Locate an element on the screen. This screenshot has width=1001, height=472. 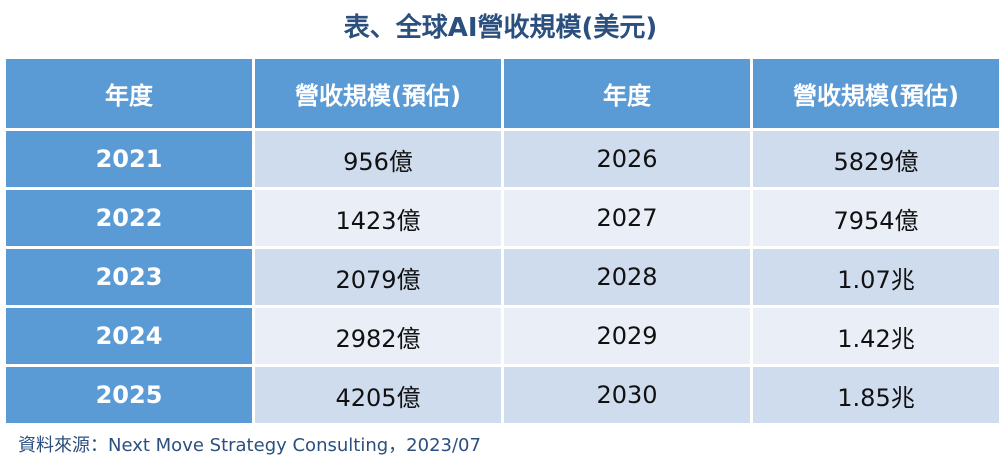
year-cell: 2026 is located at coordinates (627, 159).